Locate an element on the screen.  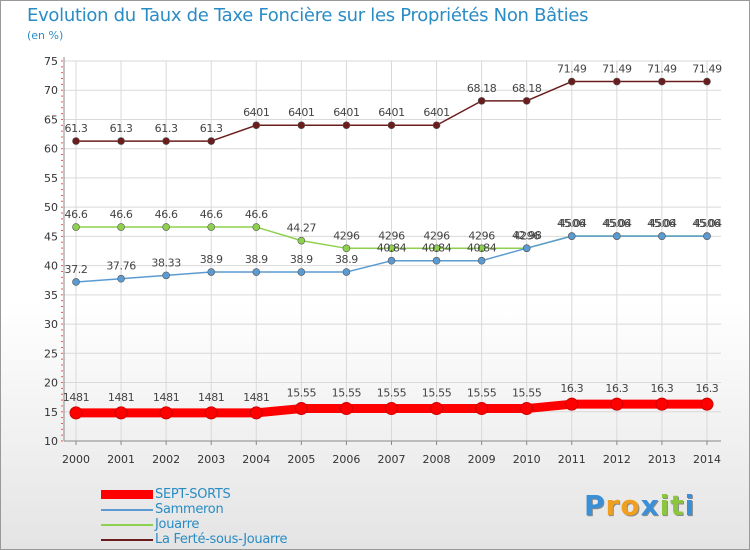
data-label-sept-sorts: 16.3 is located at coordinates (571, 388).